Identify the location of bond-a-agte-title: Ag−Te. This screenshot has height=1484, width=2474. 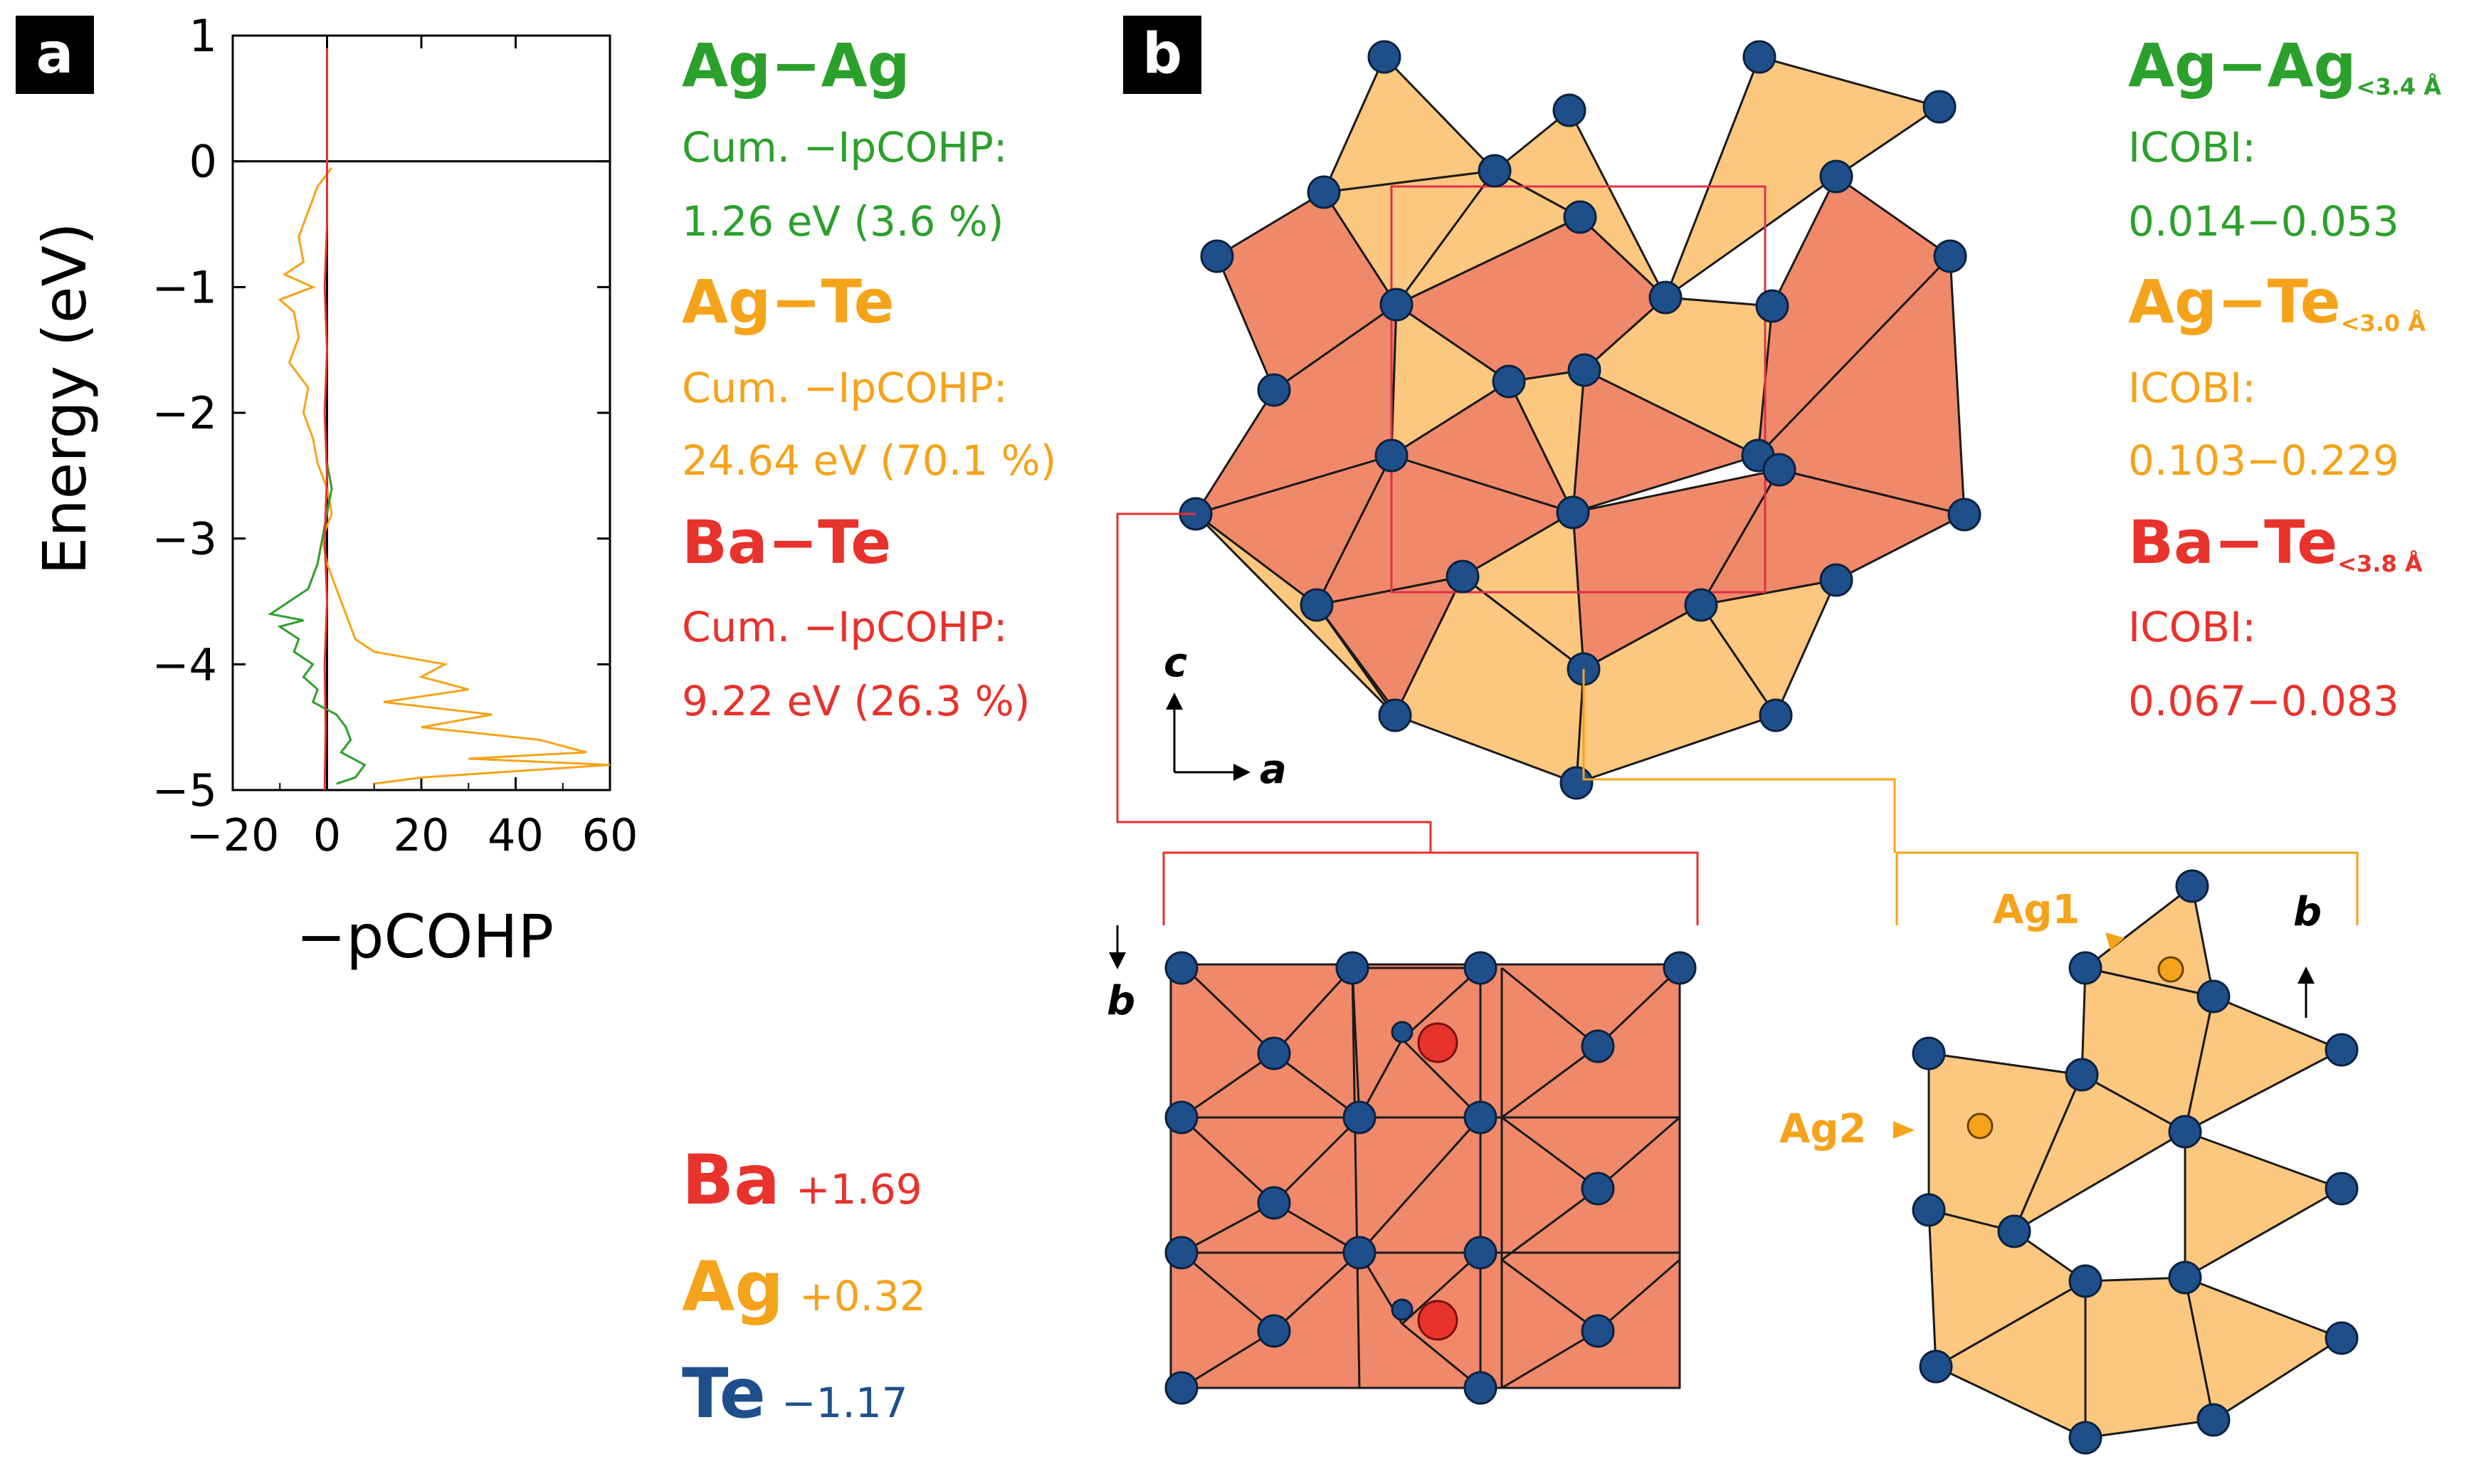
(788, 302).